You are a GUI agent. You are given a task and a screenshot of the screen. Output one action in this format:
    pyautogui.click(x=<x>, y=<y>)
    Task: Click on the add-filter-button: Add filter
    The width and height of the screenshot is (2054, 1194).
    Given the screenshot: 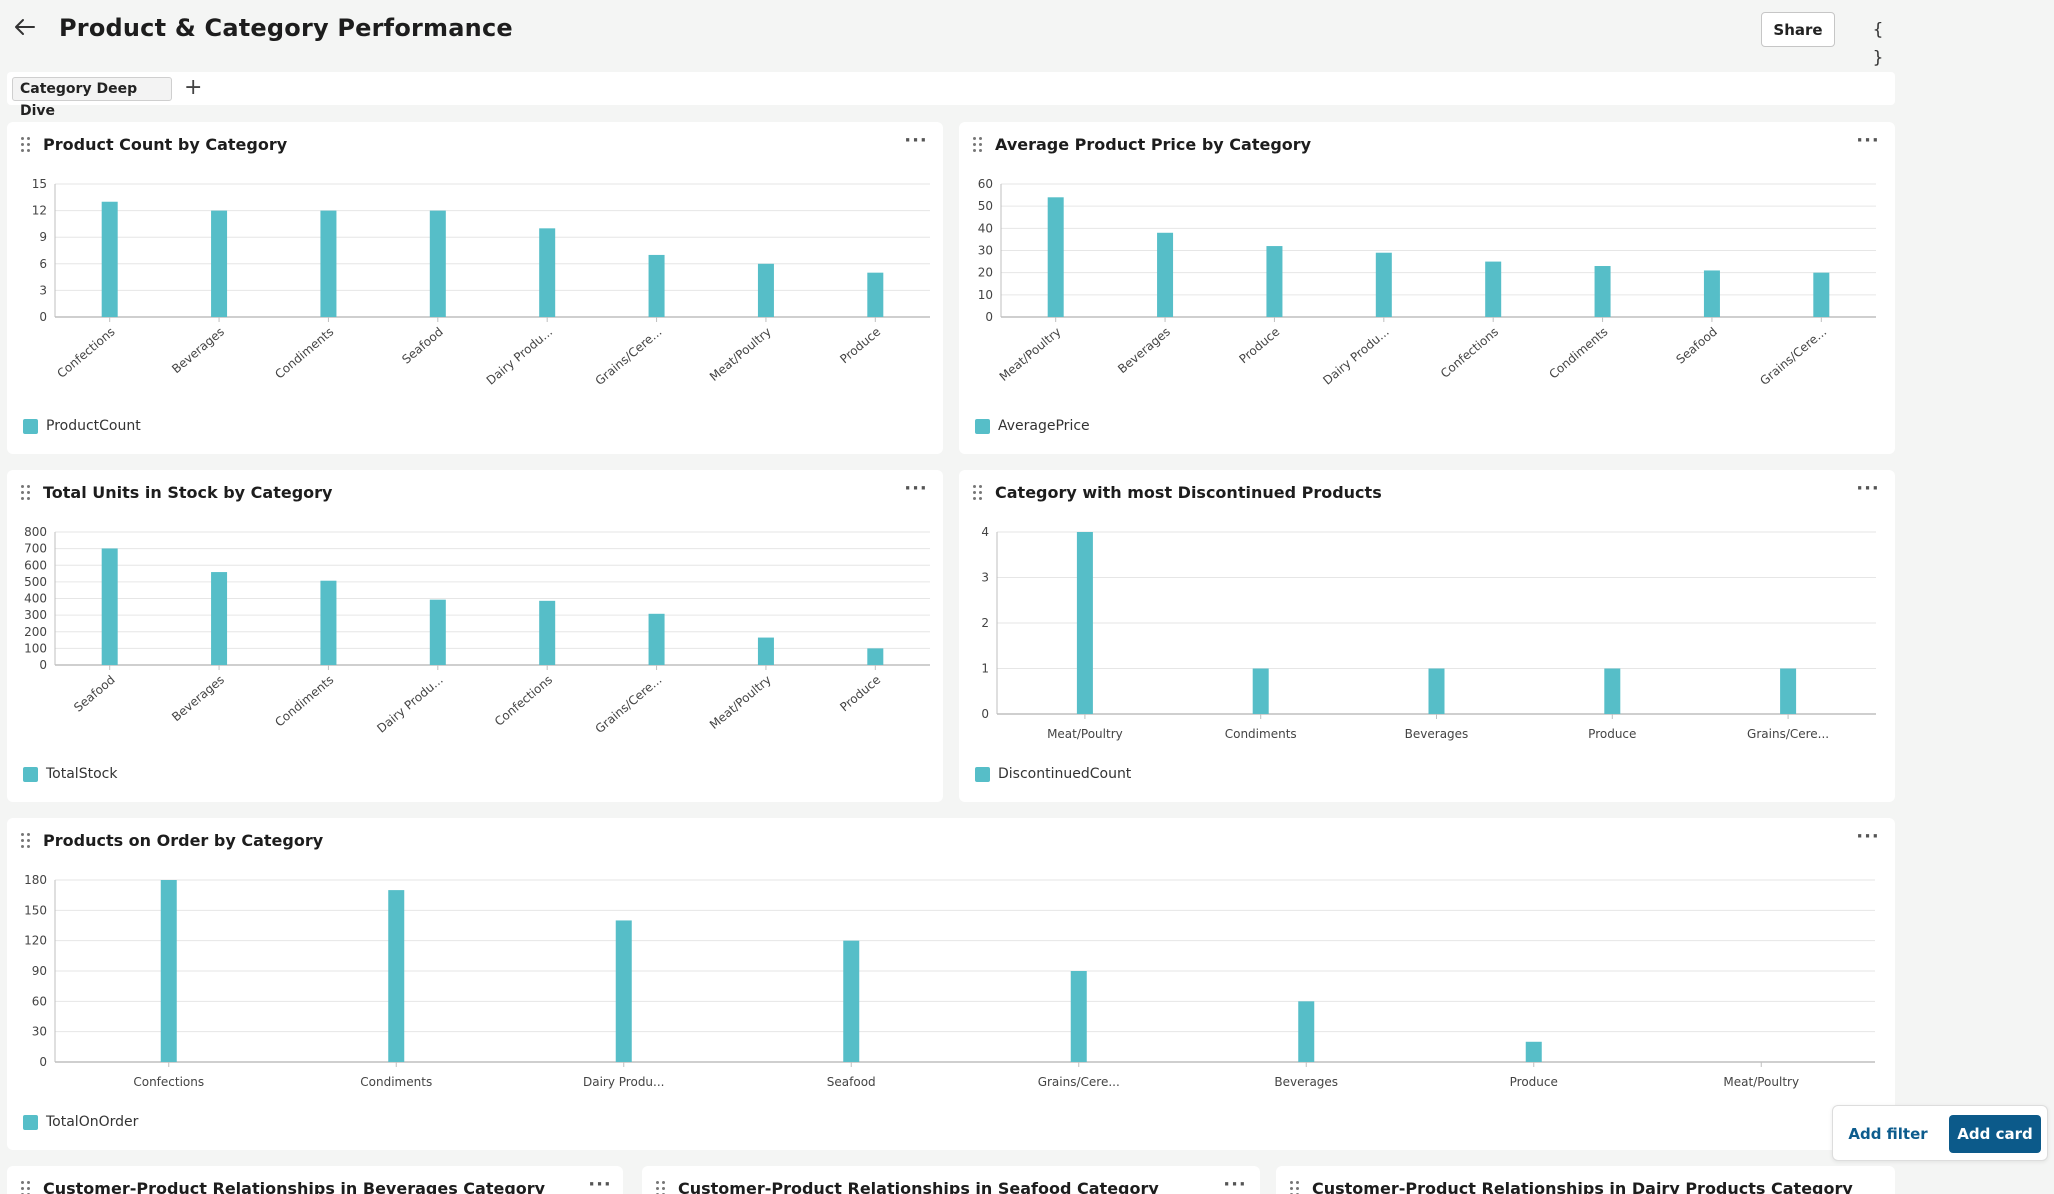 What is the action you would take?
    pyautogui.click(x=1888, y=1134)
    